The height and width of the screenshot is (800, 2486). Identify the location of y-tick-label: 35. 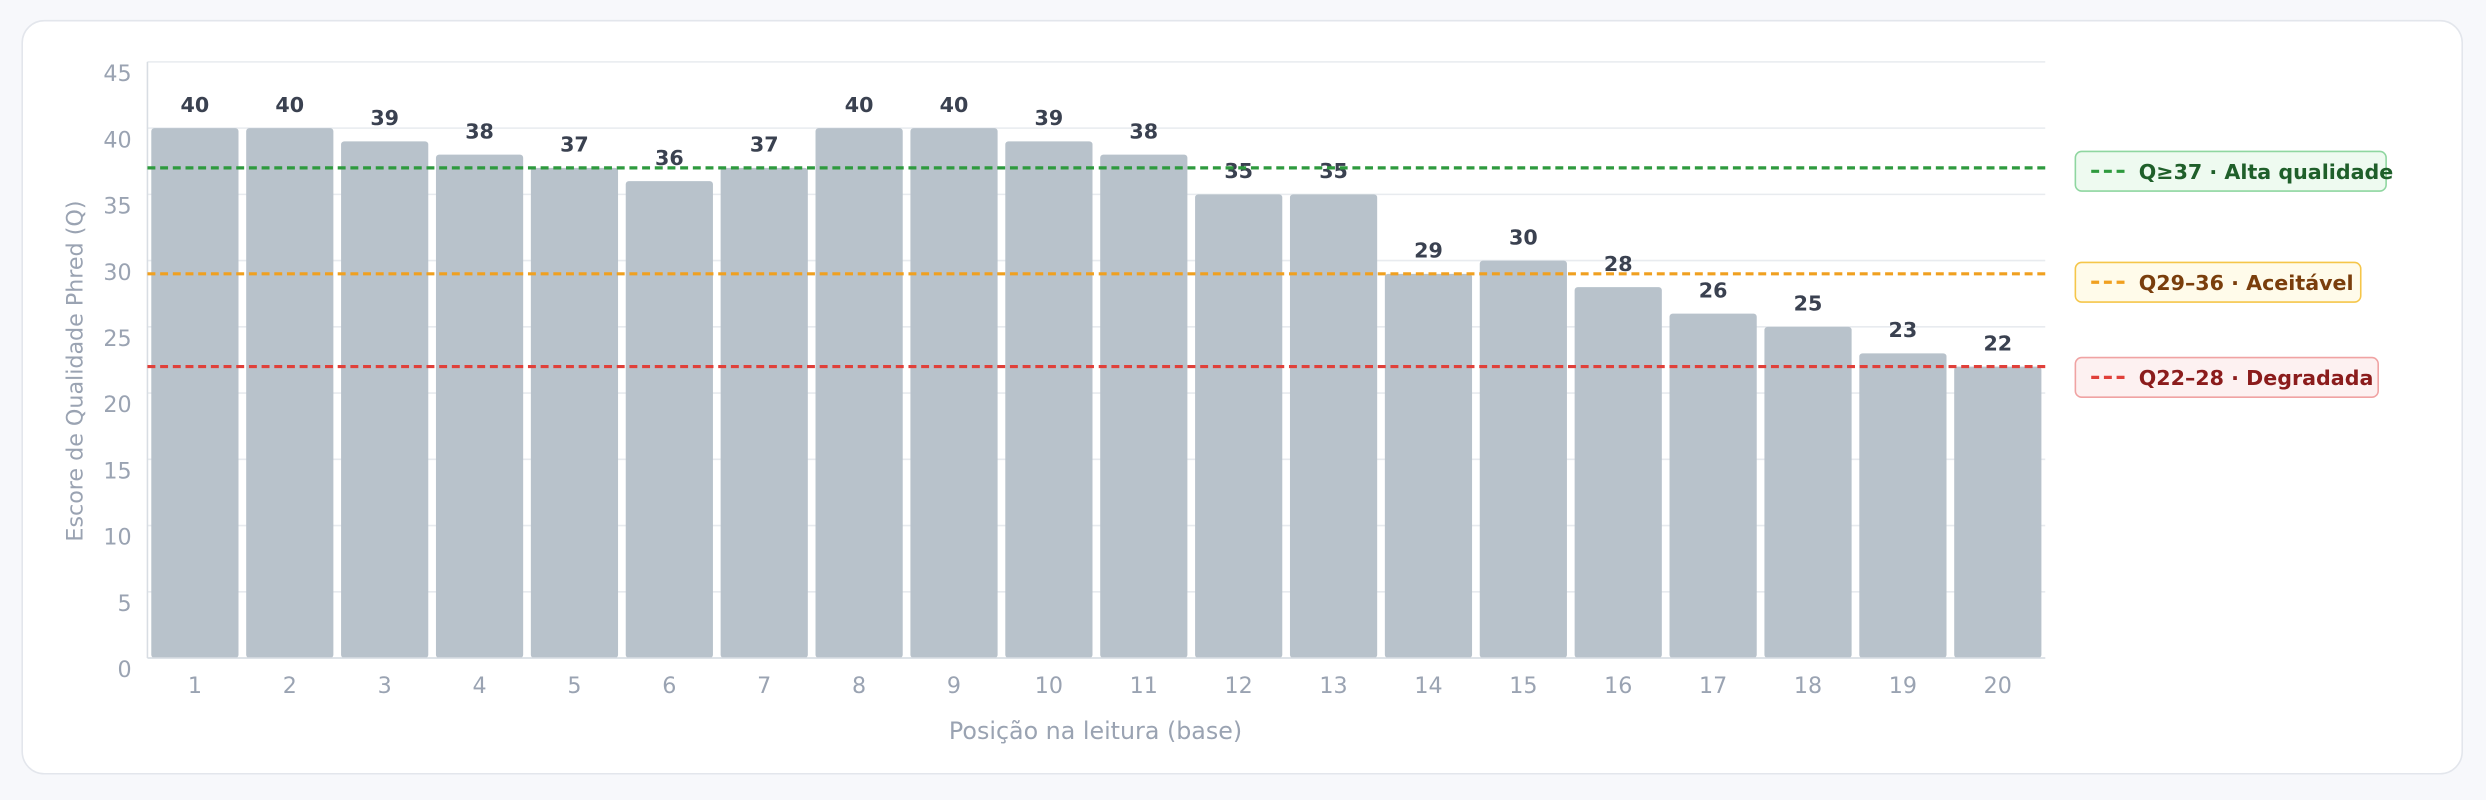
(117, 207).